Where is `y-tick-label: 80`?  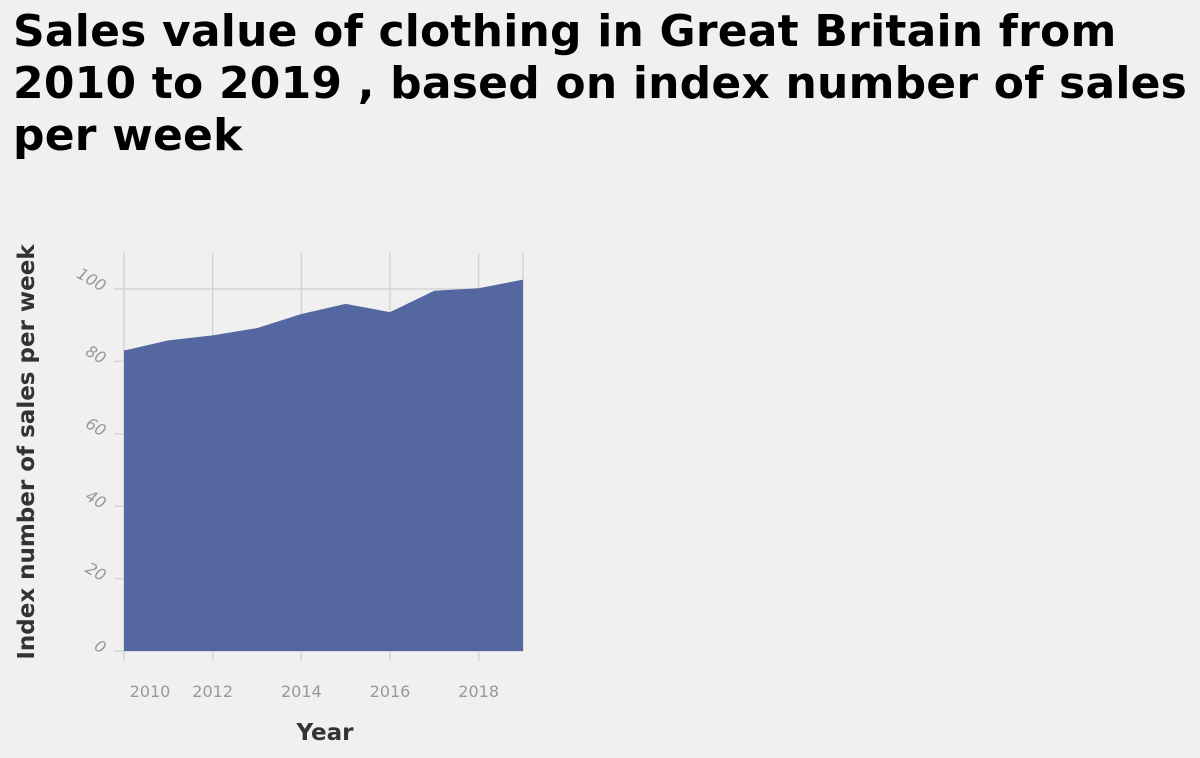 y-tick-label: 80 is located at coordinates (95, 354).